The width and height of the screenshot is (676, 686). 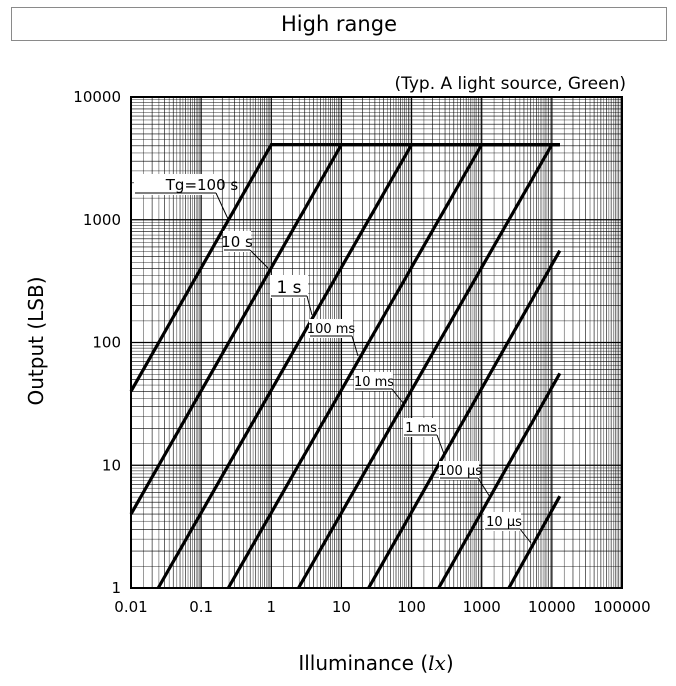 What do you see at coordinates (552, 607) in the screenshot?
I see `x-tick-label-6: 10000` at bounding box center [552, 607].